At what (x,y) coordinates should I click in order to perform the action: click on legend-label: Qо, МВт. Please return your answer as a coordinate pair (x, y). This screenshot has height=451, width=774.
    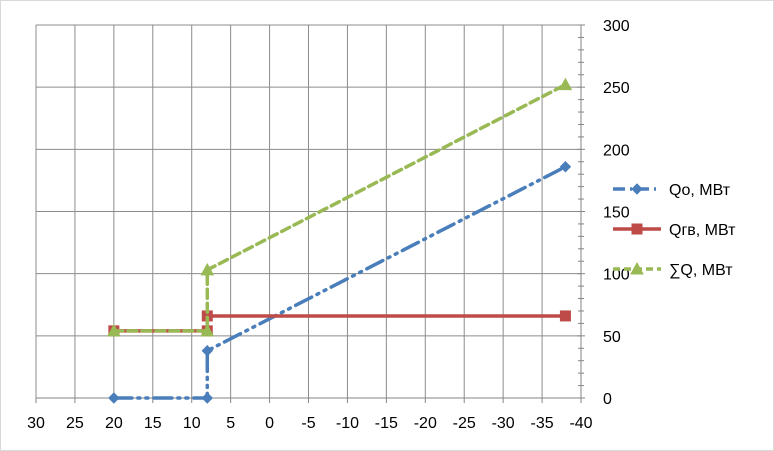
    Looking at the image, I should click on (700, 190).